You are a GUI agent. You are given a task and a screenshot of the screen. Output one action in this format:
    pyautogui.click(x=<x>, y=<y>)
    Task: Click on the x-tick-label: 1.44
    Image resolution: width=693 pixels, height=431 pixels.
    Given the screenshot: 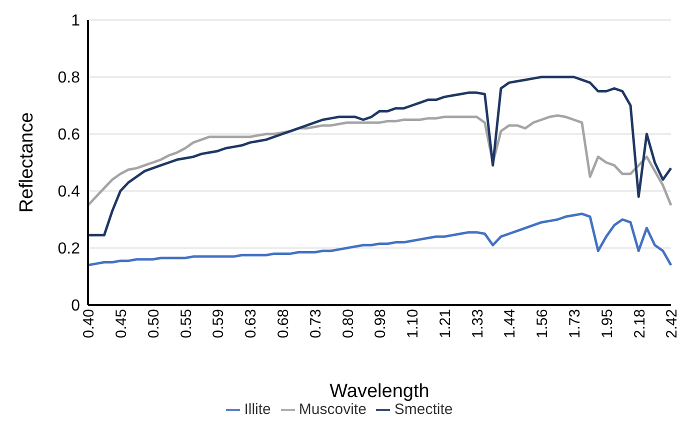 What is the action you would take?
    pyautogui.click(x=510, y=323)
    